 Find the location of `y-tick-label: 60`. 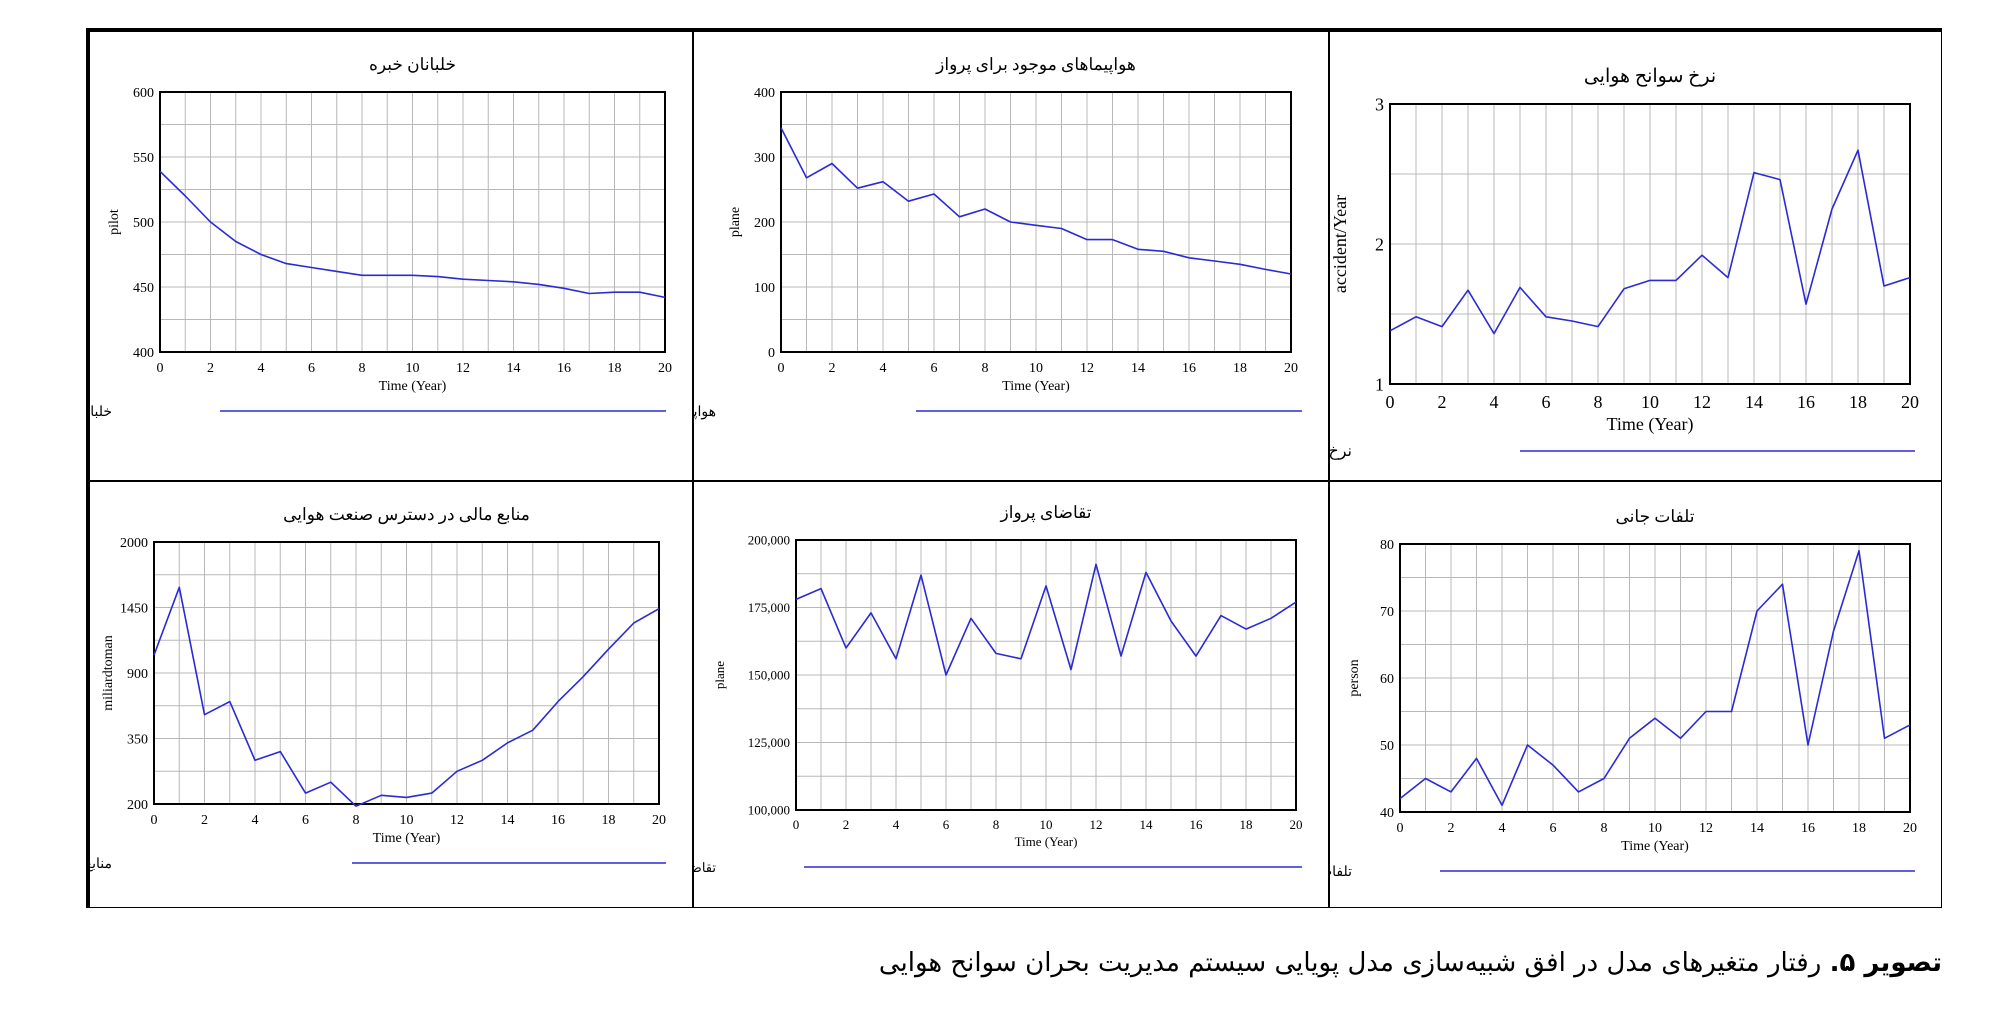

y-tick-label: 60 is located at coordinates (1387, 679).